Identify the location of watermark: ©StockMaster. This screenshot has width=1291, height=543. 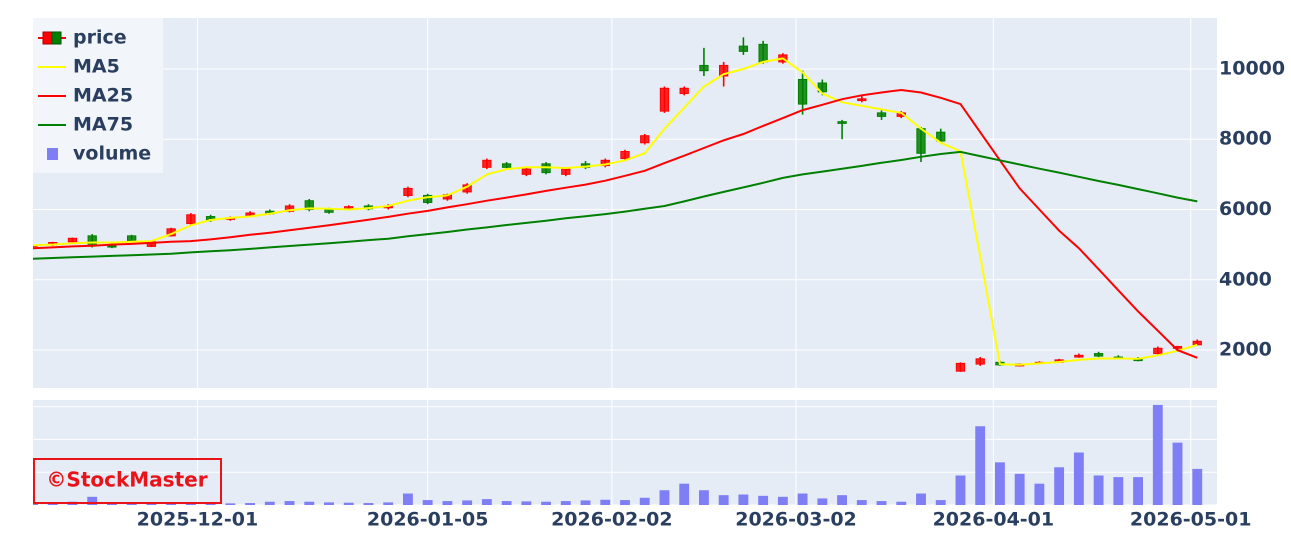
(126, 480).